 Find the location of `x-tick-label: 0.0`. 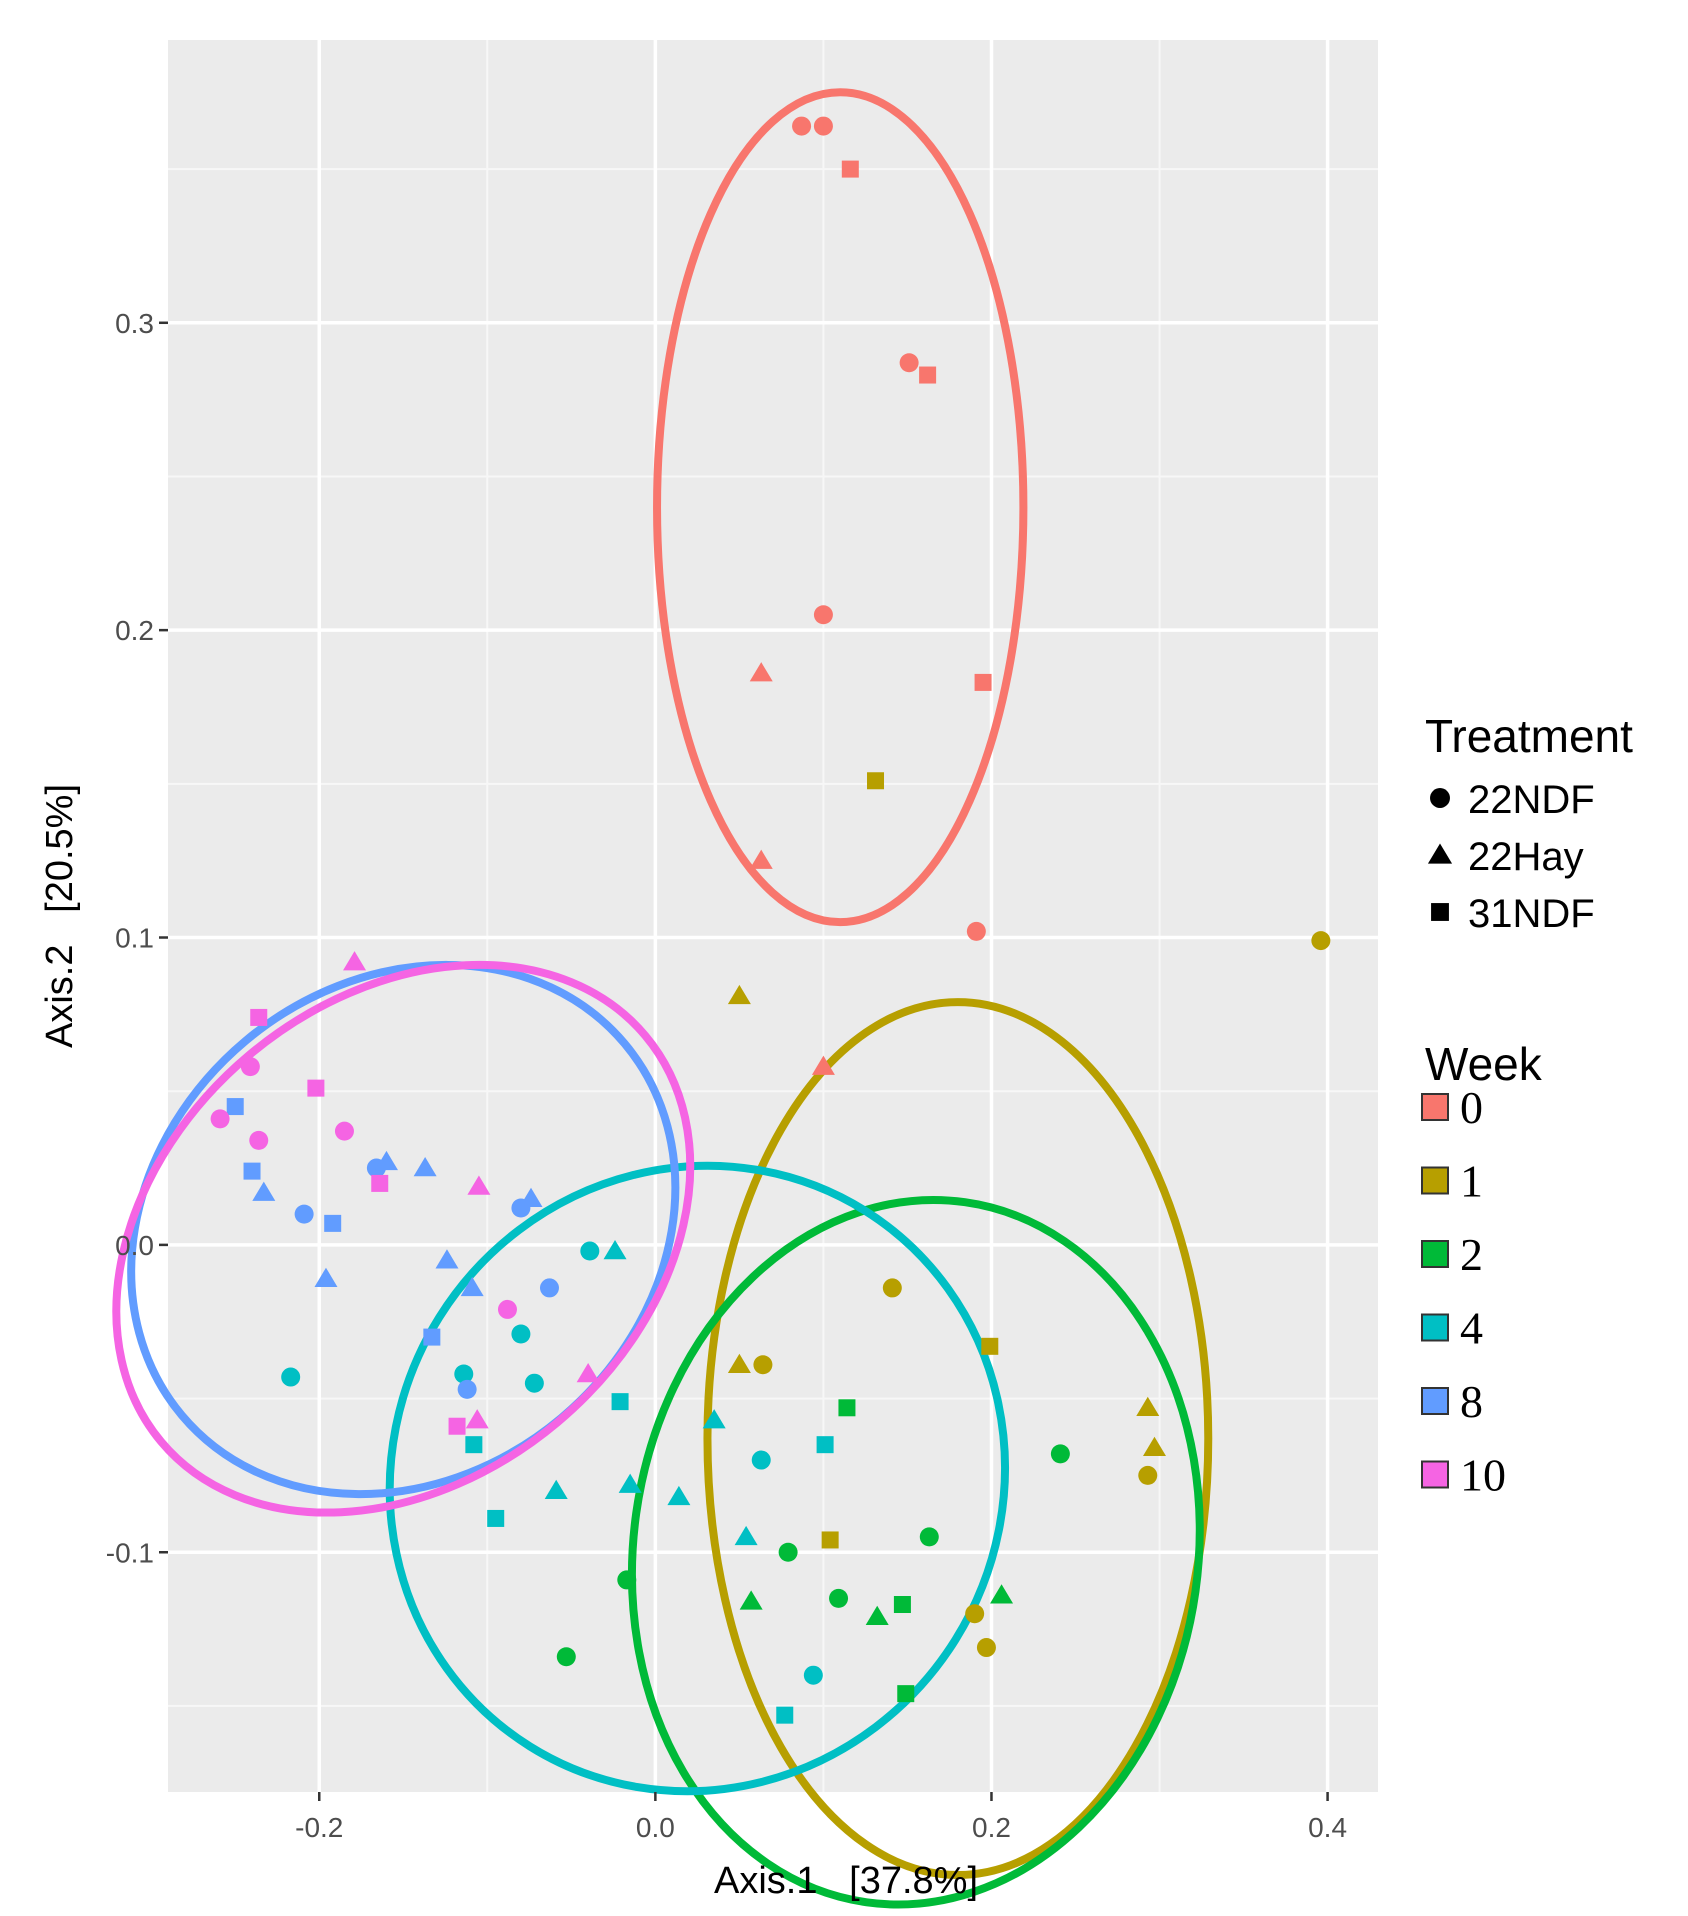

x-tick-label: 0.0 is located at coordinates (655, 1827).